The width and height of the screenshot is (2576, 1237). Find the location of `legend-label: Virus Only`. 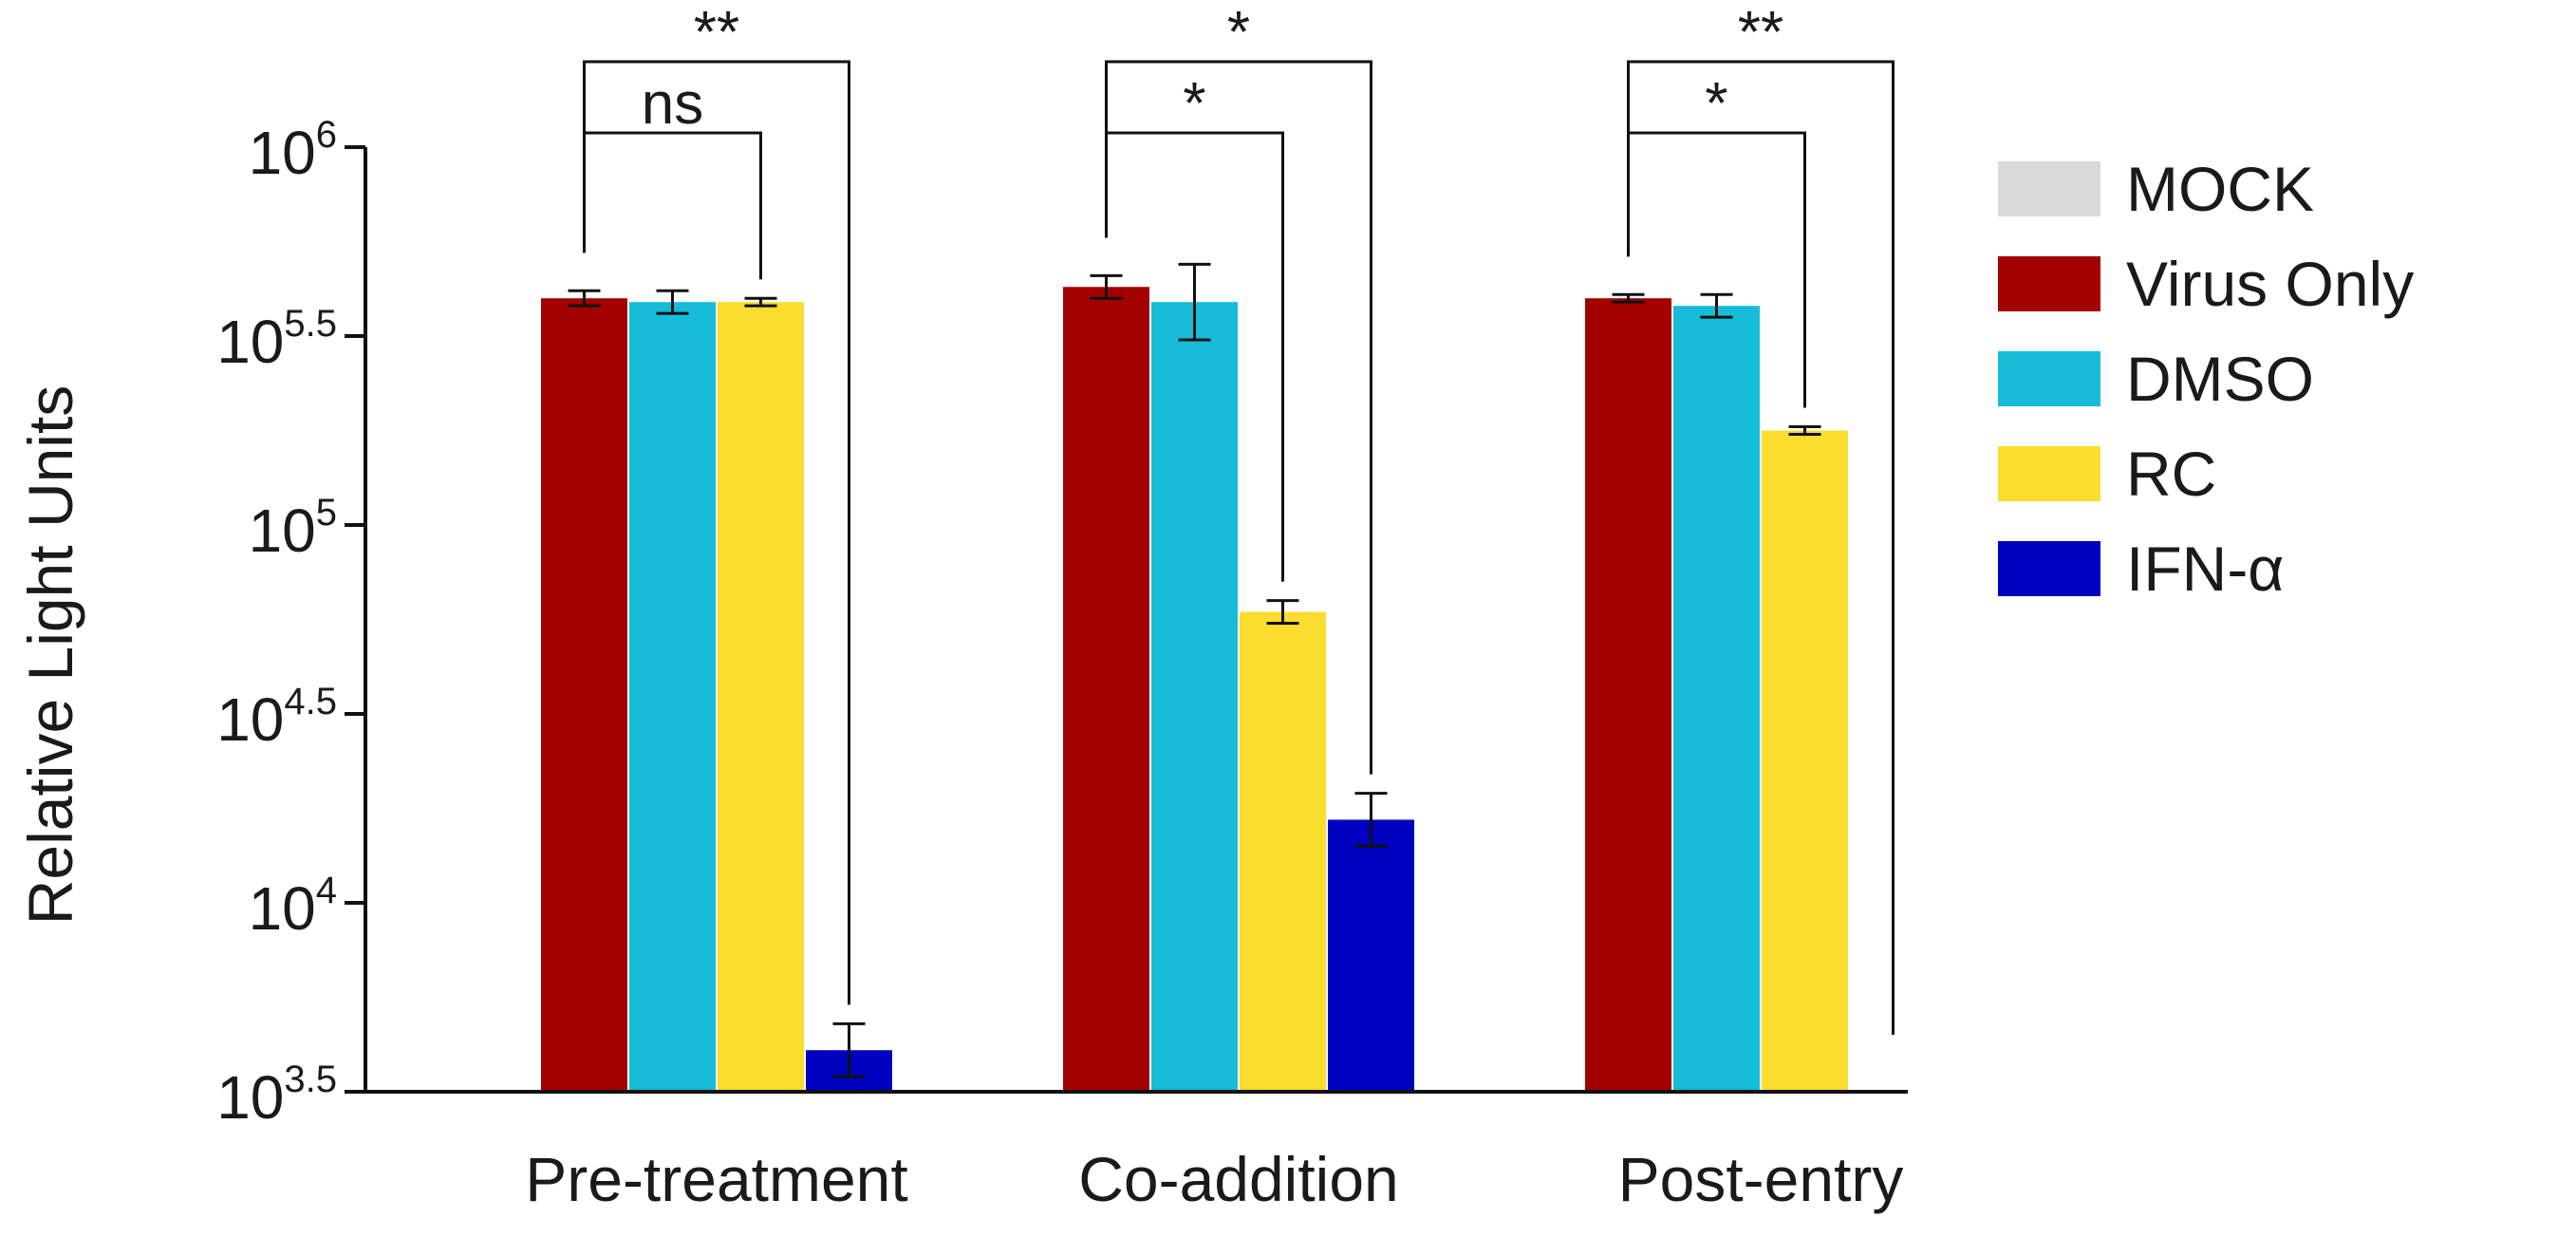

legend-label: Virus Only is located at coordinates (2270, 284).